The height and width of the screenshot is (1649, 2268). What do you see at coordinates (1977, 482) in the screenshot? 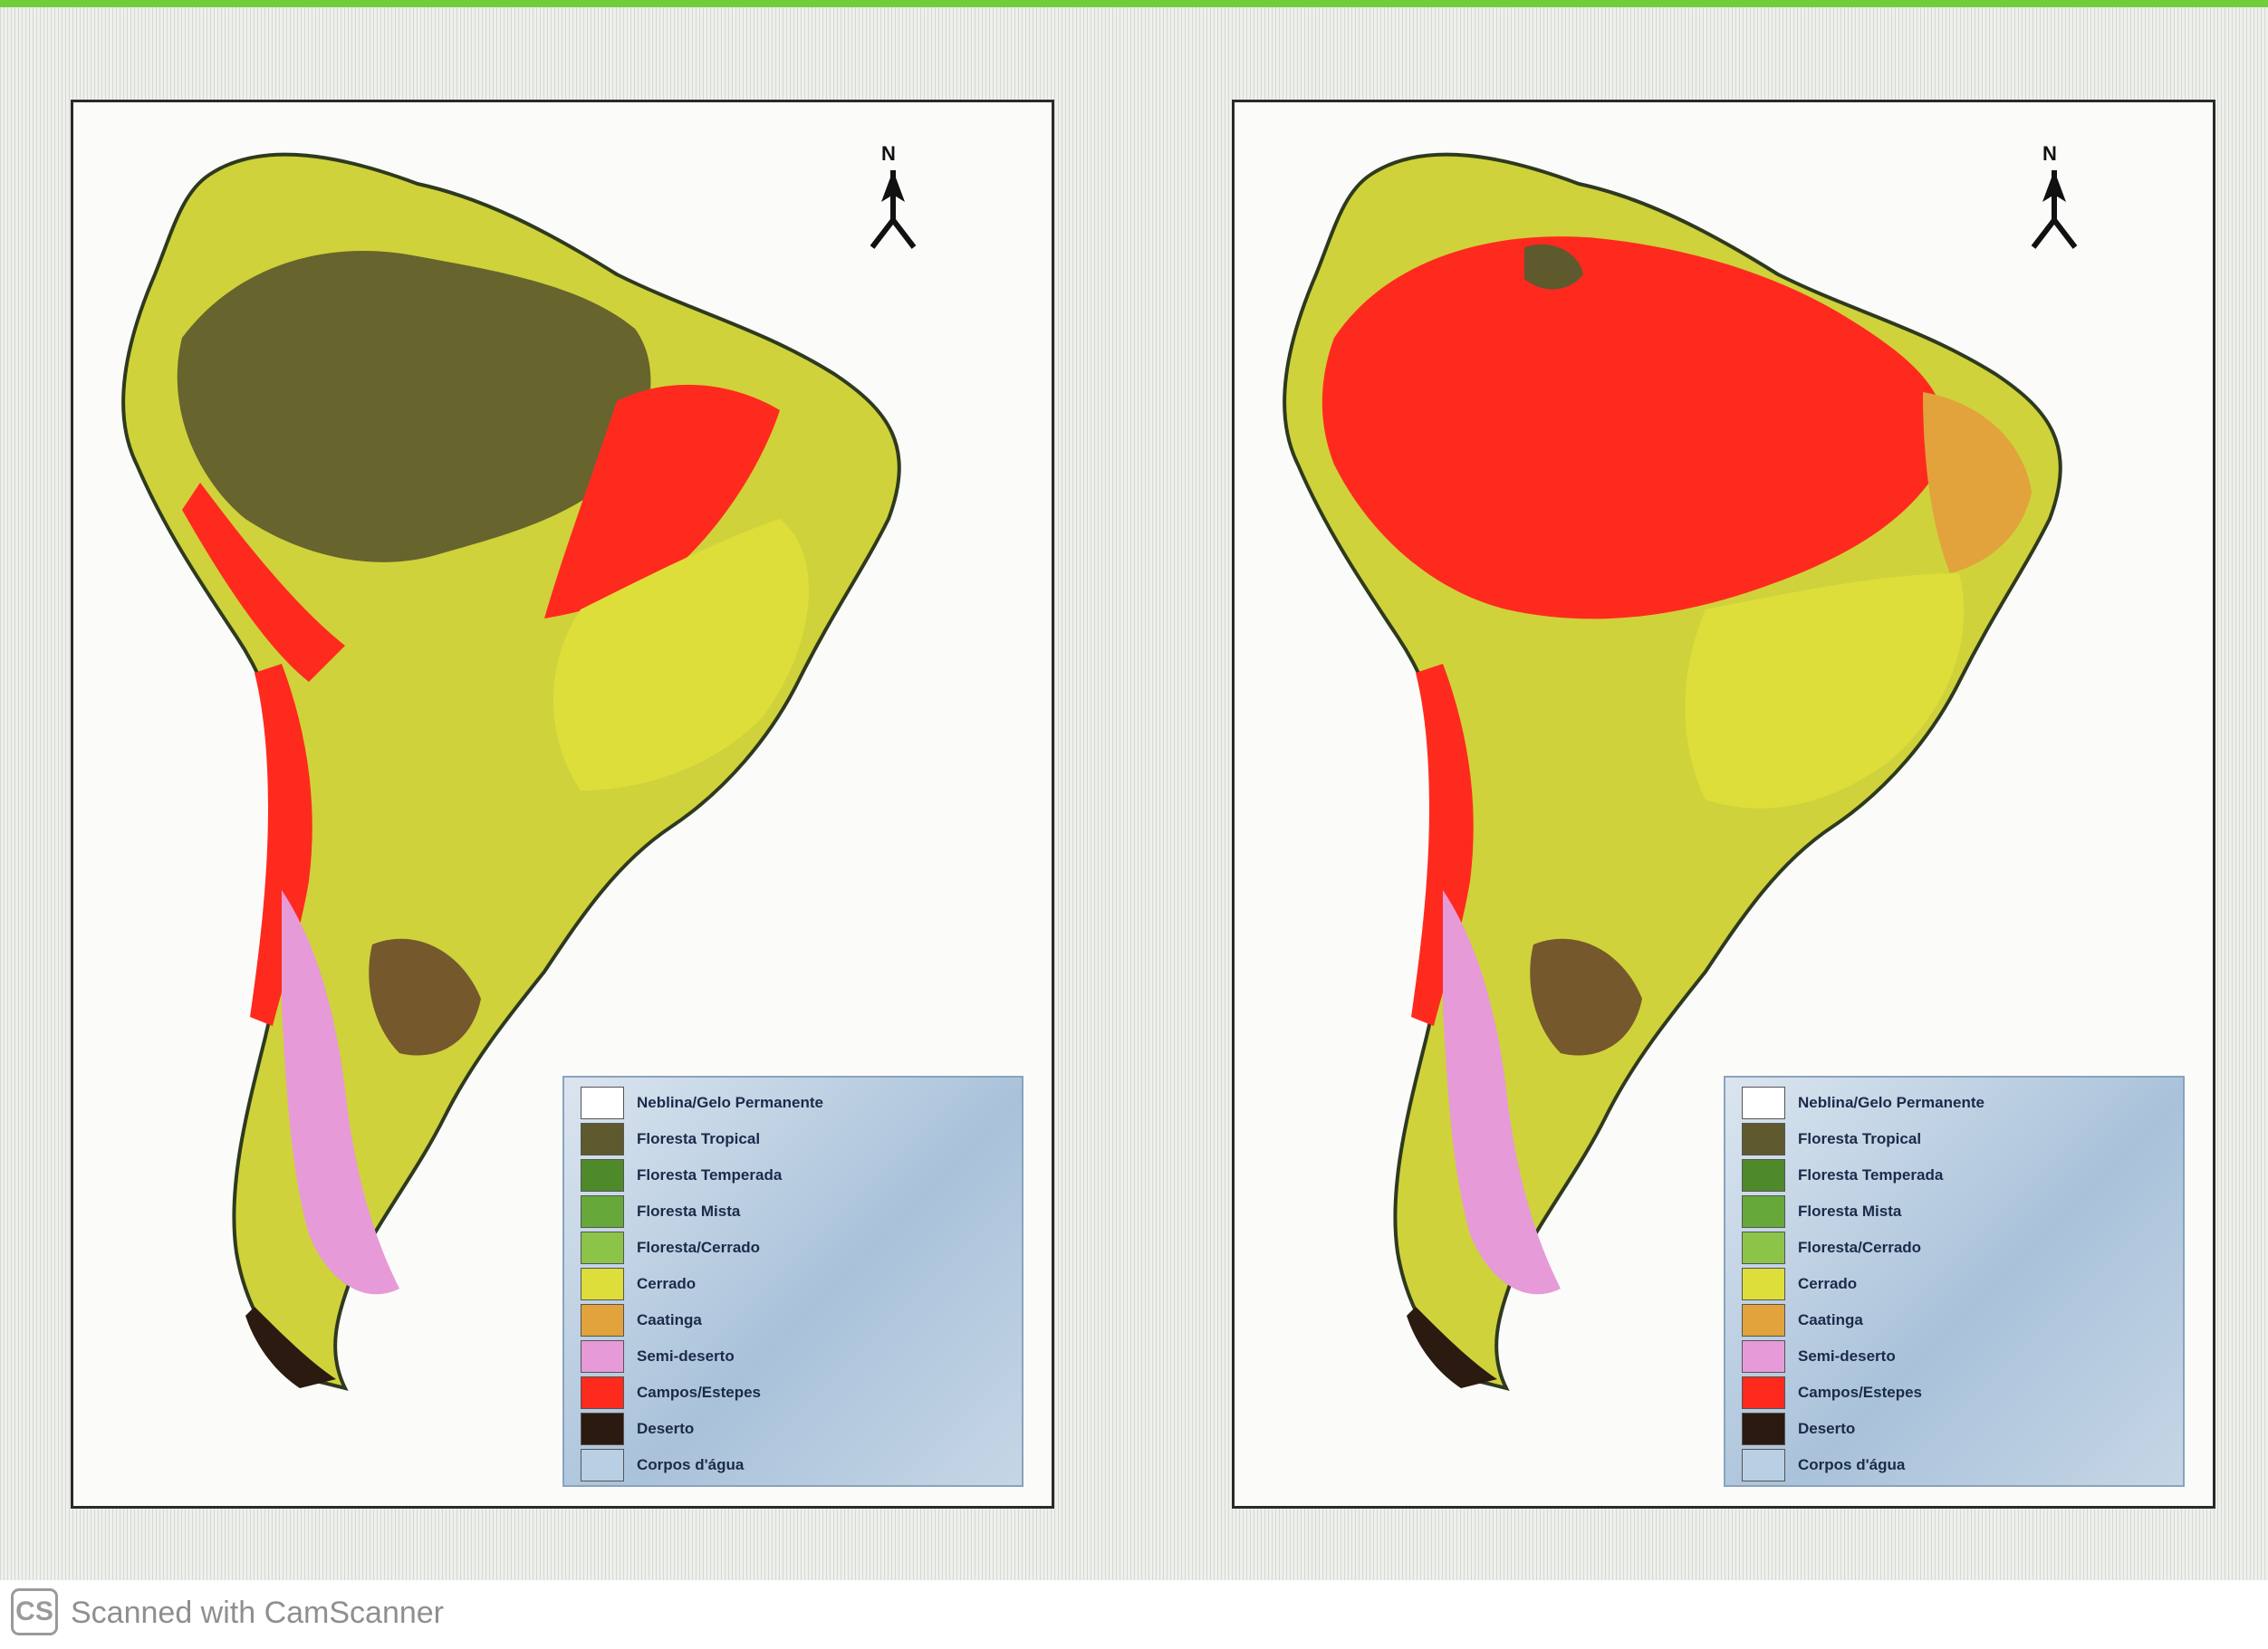
I see `region-caatinga` at bounding box center [1977, 482].